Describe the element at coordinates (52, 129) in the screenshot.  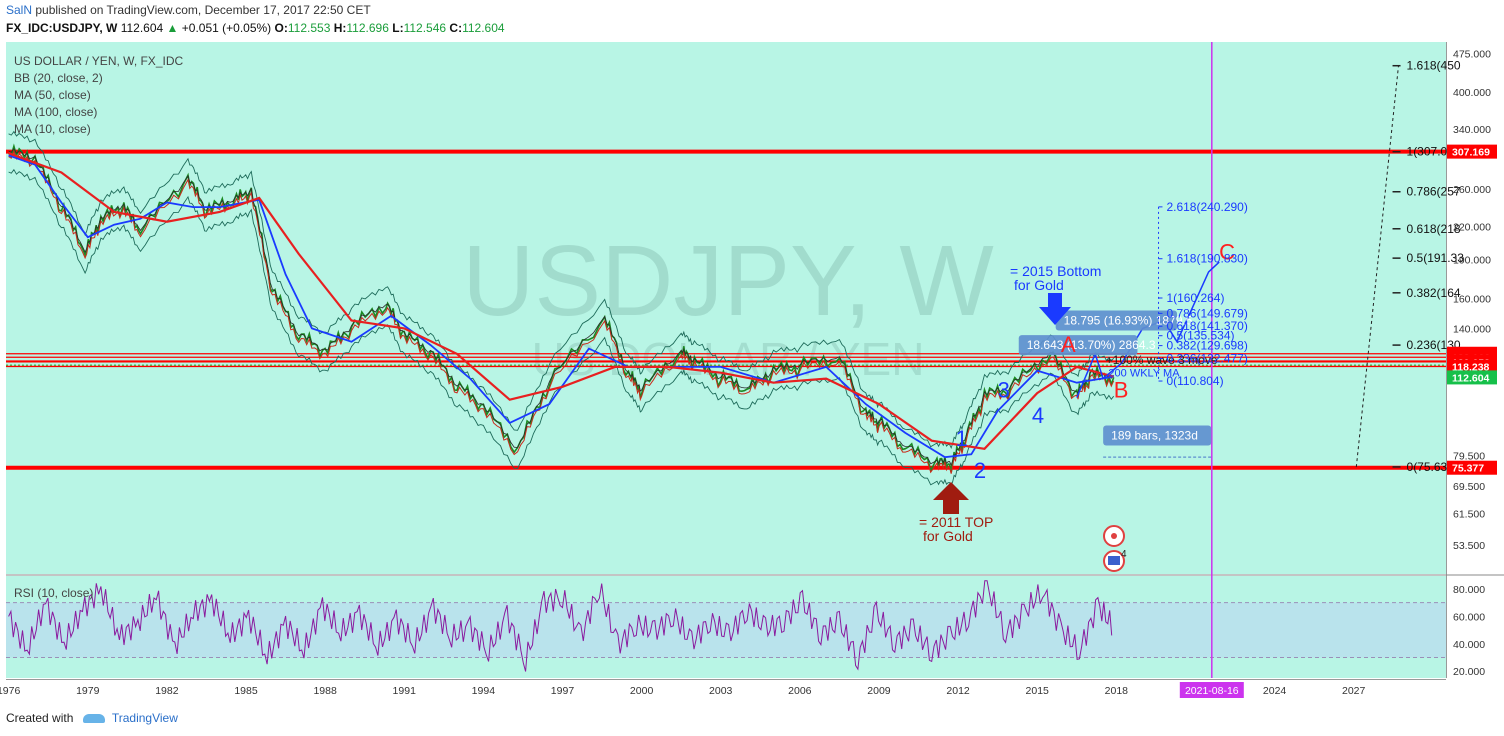
I see `legend-ma10: MA (10, close)` at that location.